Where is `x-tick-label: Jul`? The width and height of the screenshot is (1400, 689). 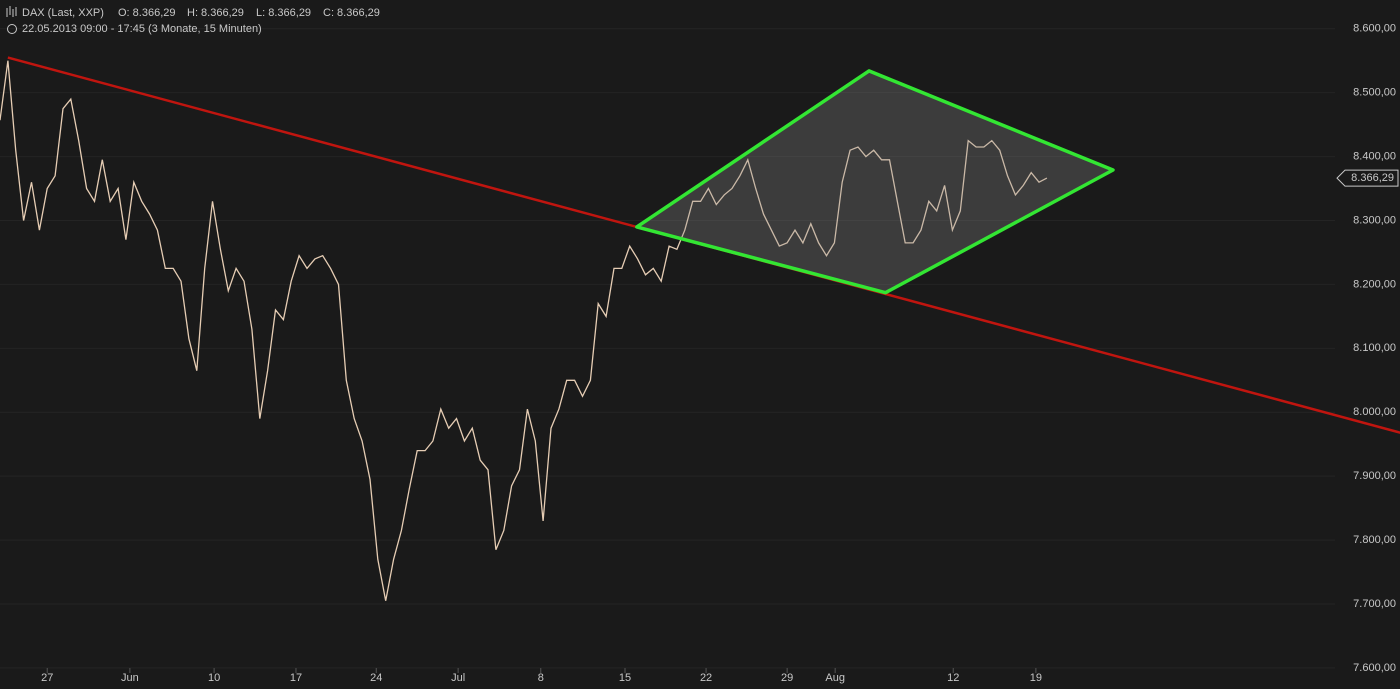 x-tick-label: Jul is located at coordinates (458, 678).